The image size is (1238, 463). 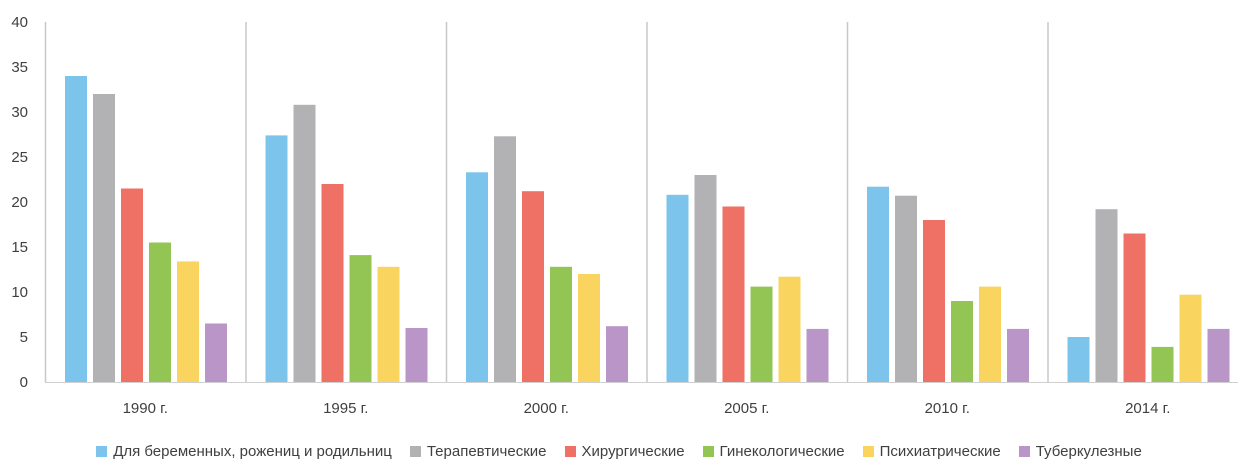 What do you see at coordinates (19, 292) in the screenshot?
I see `y-tick-label: 10` at bounding box center [19, 292].